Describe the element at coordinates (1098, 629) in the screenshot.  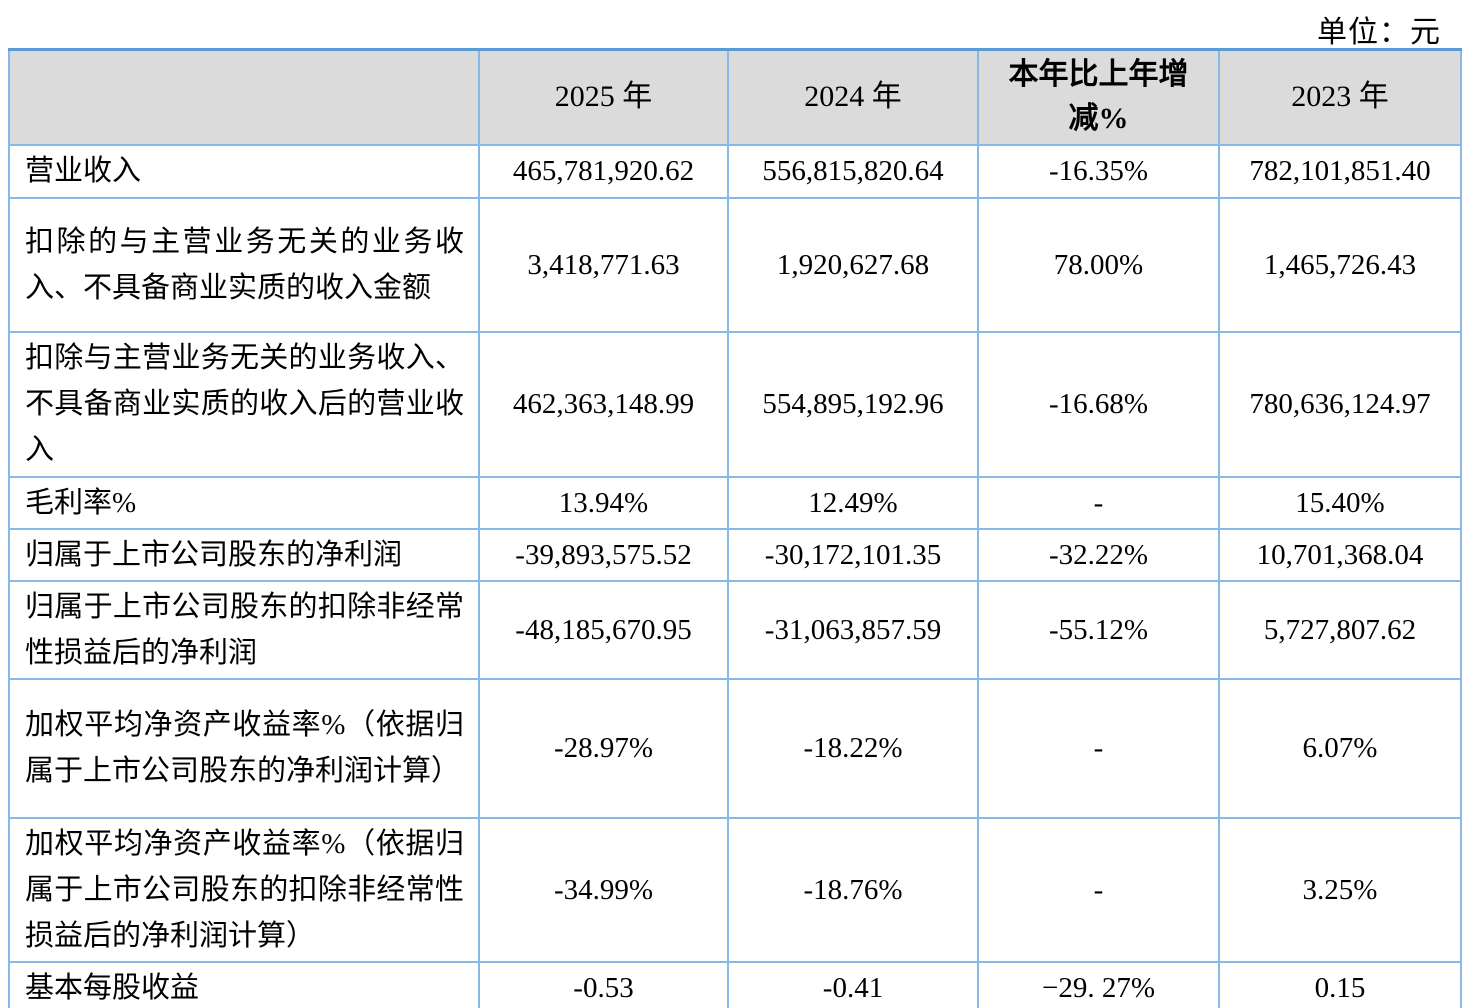
I see `cell-yoy: -55.12%` at that location.